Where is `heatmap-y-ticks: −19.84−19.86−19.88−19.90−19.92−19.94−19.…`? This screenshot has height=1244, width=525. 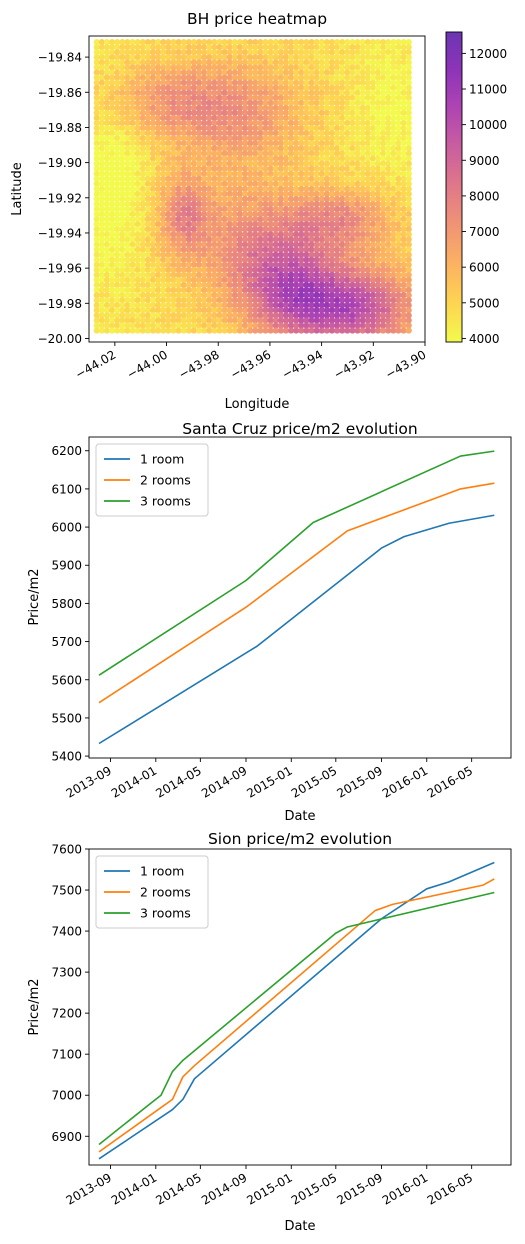 heatmap-y-ticks: −19.84−19.86−19.88−19.90−19.92−19.94−19.… is located at coordinates (63, 198).